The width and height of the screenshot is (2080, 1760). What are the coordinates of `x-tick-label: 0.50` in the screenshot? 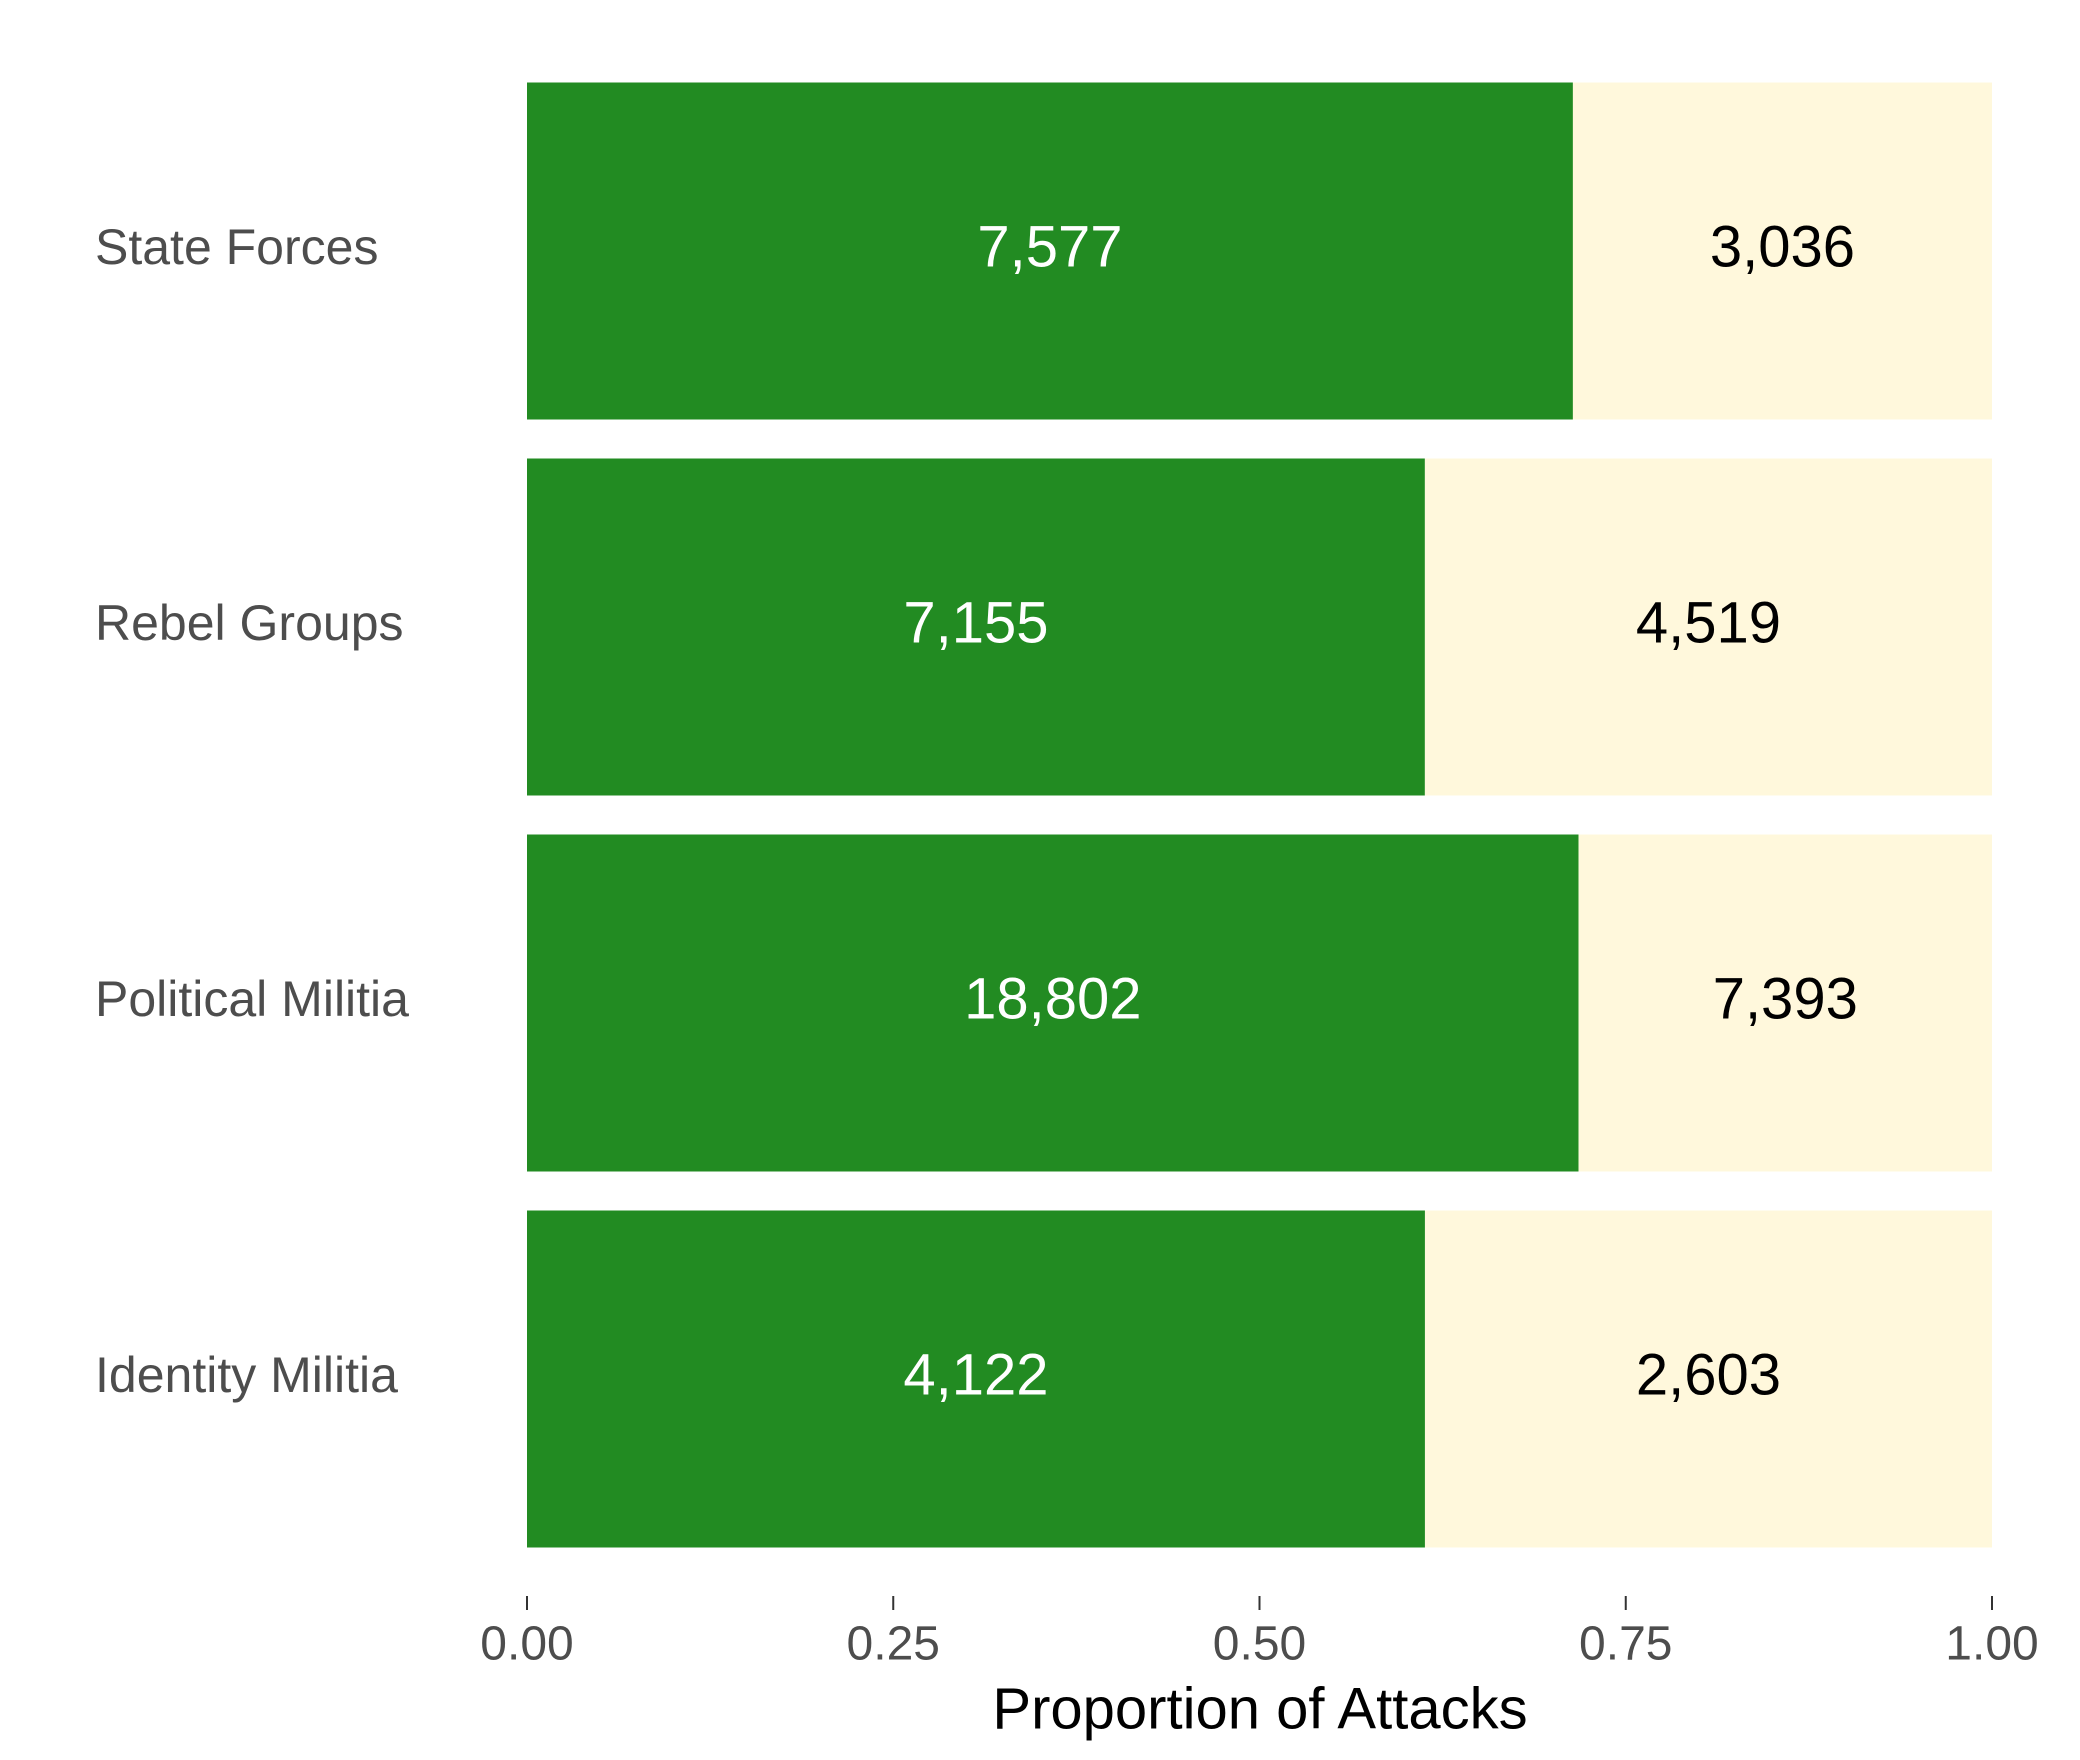 It's located at (1259, 1644).